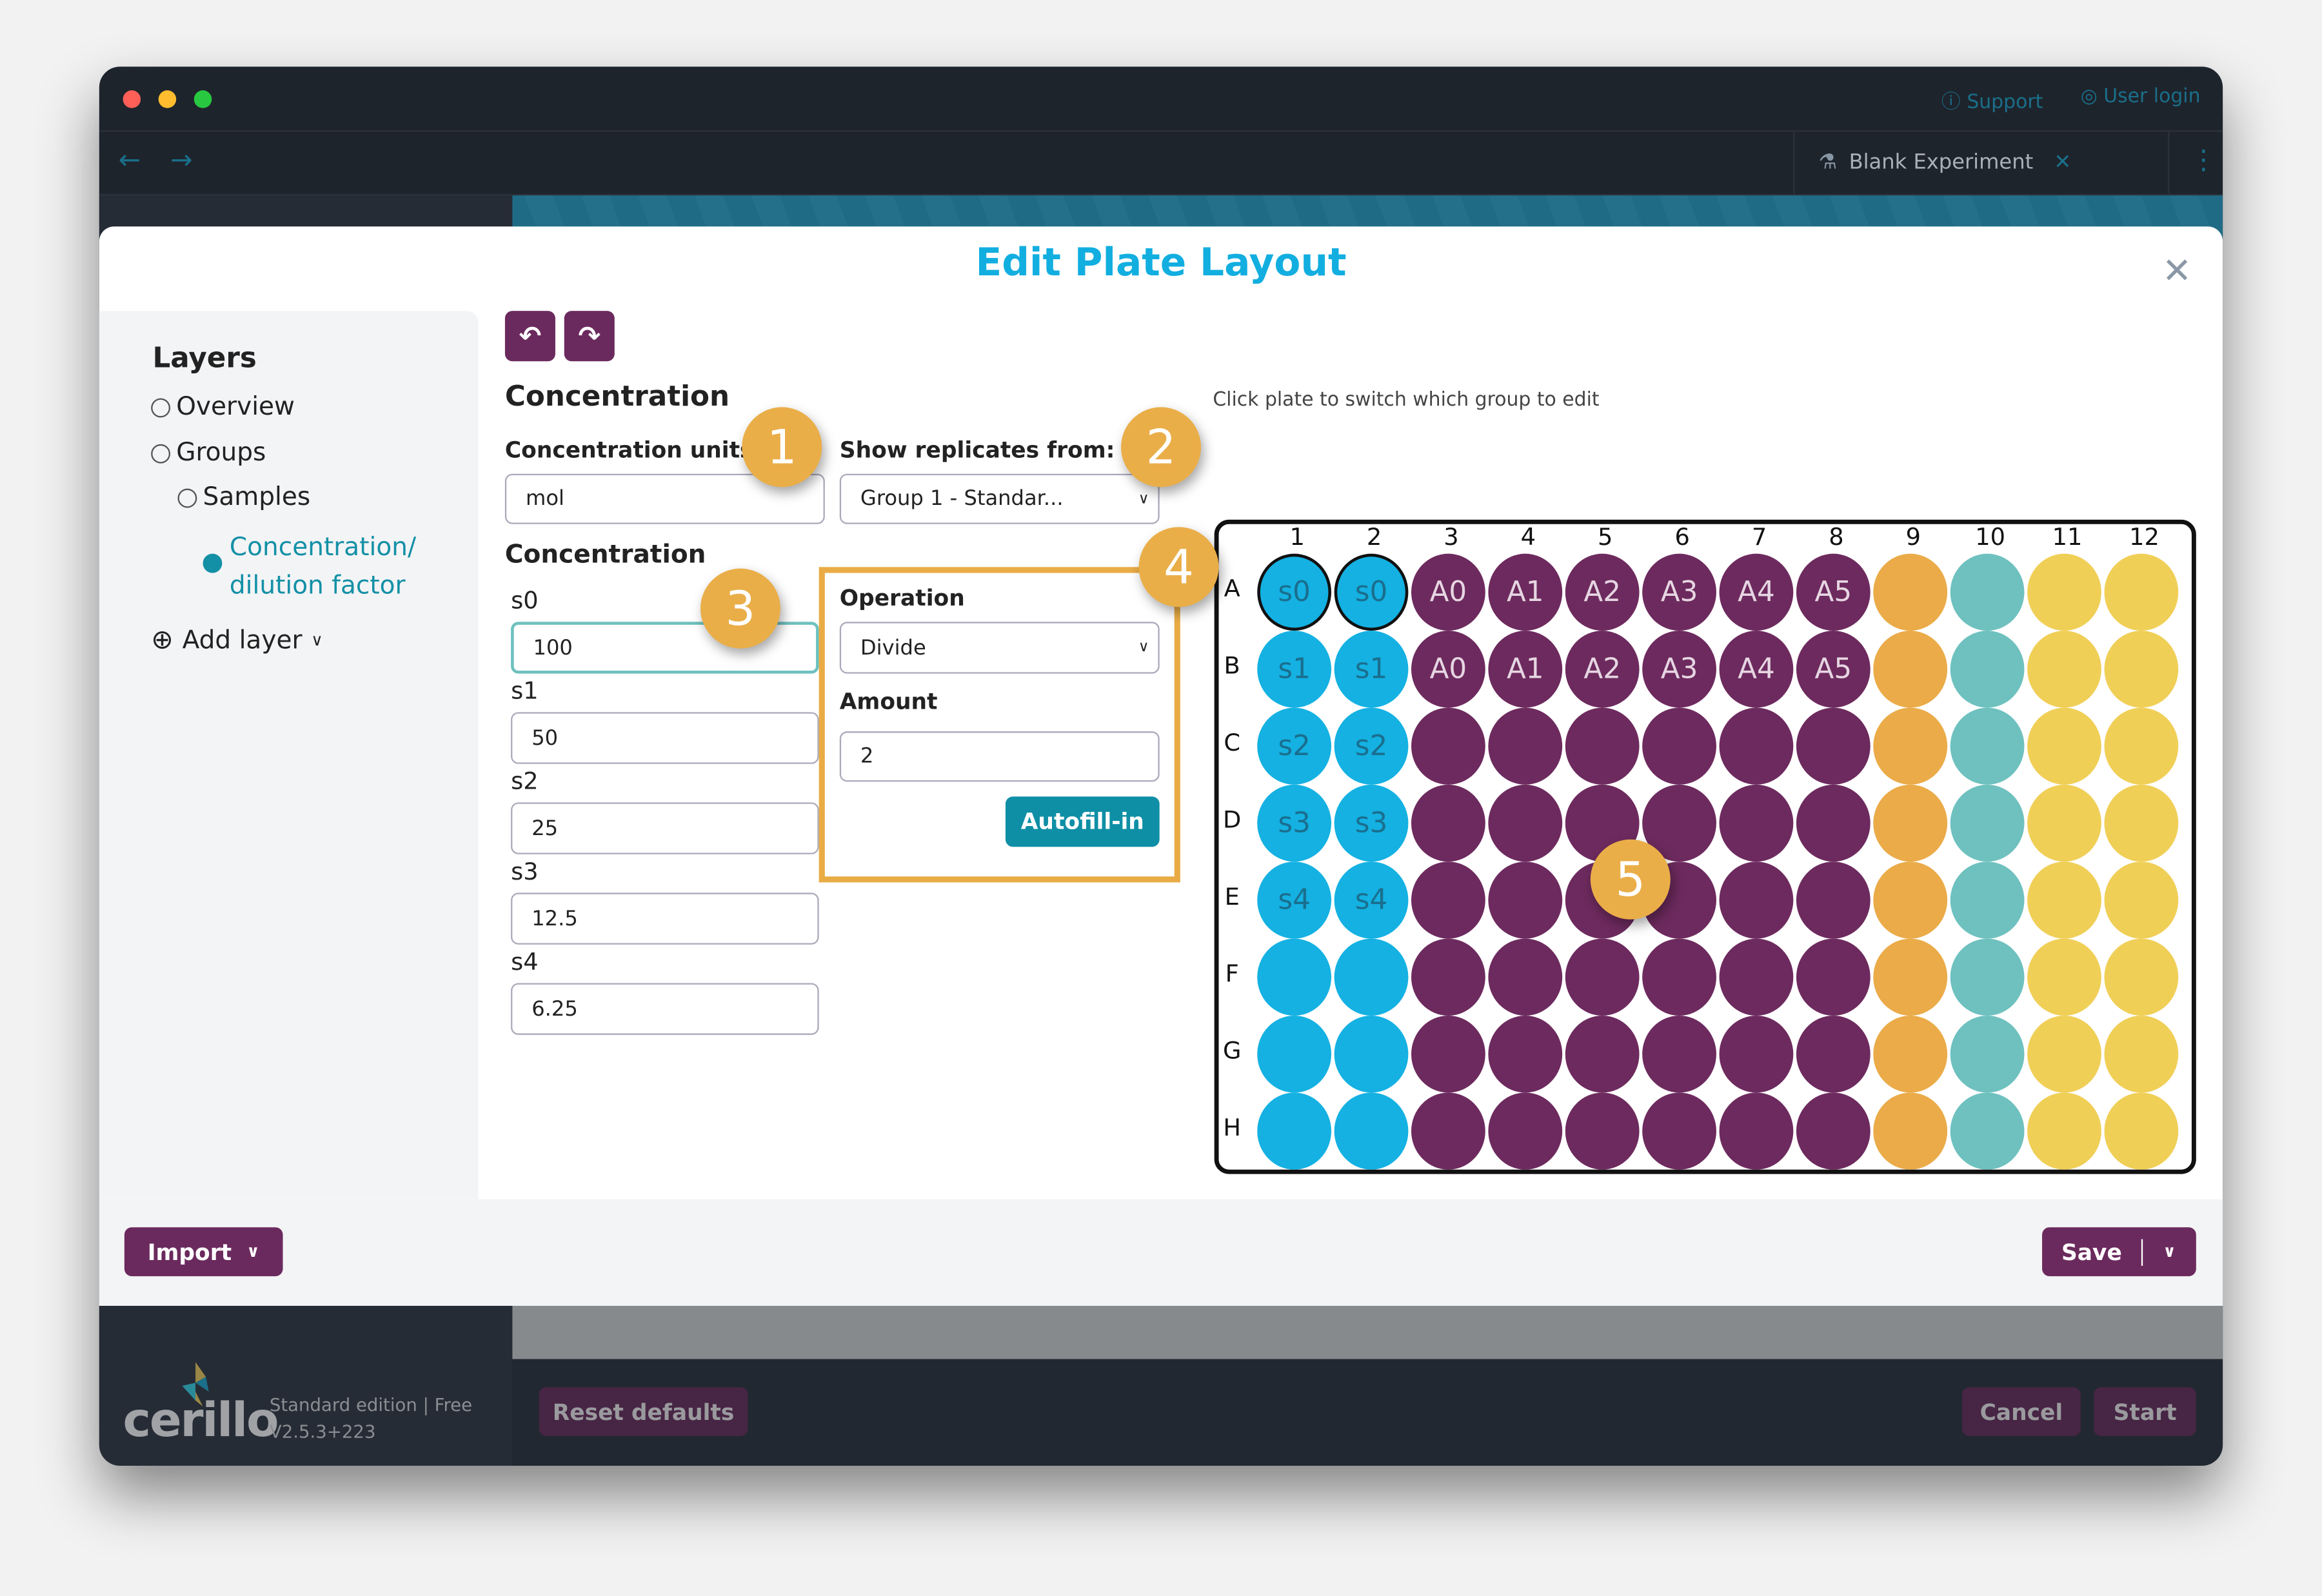  I want to click on more-vertical-icon: ⋮, so click(2204, 160).